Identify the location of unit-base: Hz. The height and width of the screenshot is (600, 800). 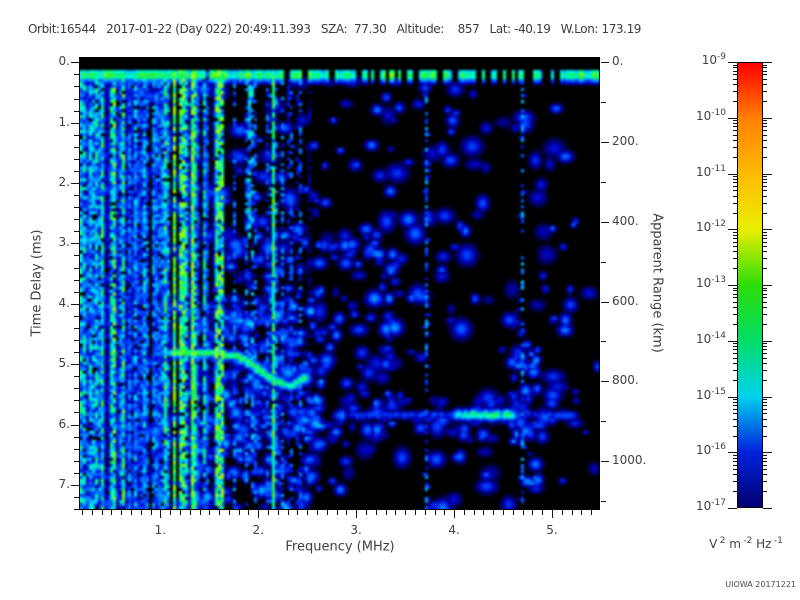
(763, 544).